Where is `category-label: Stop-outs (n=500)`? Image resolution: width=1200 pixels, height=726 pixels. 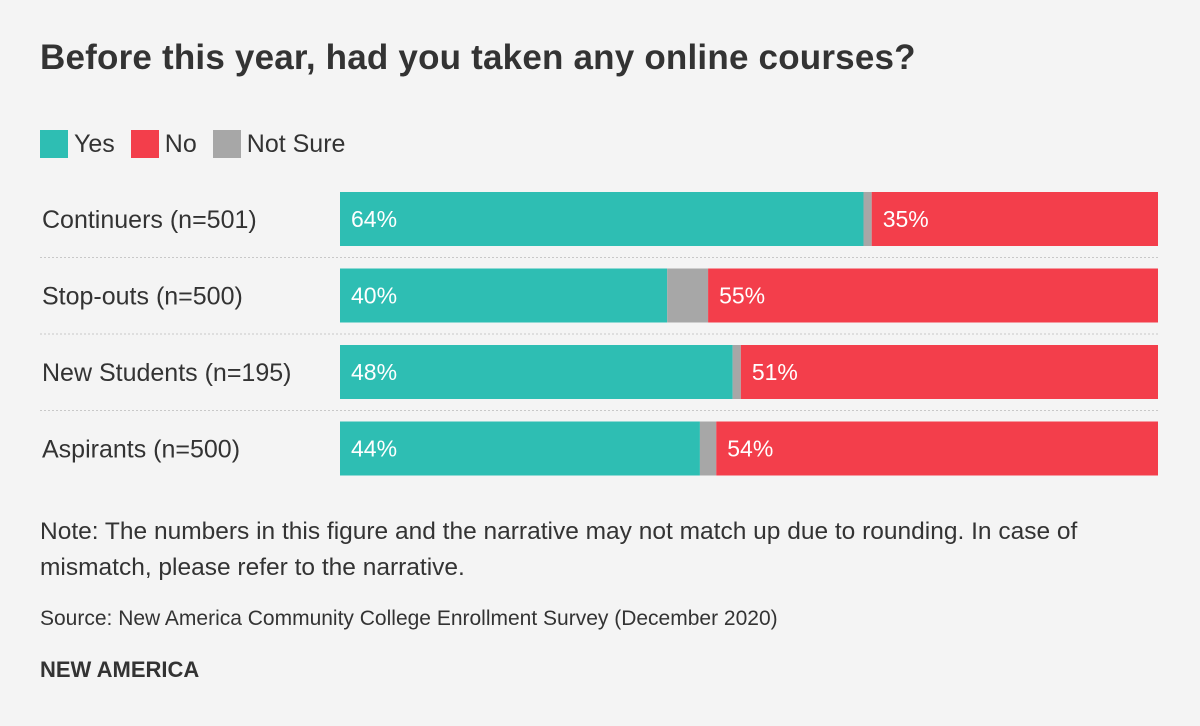
category-label: Stop-outs (n=500) is located at coordinates (142, 297).